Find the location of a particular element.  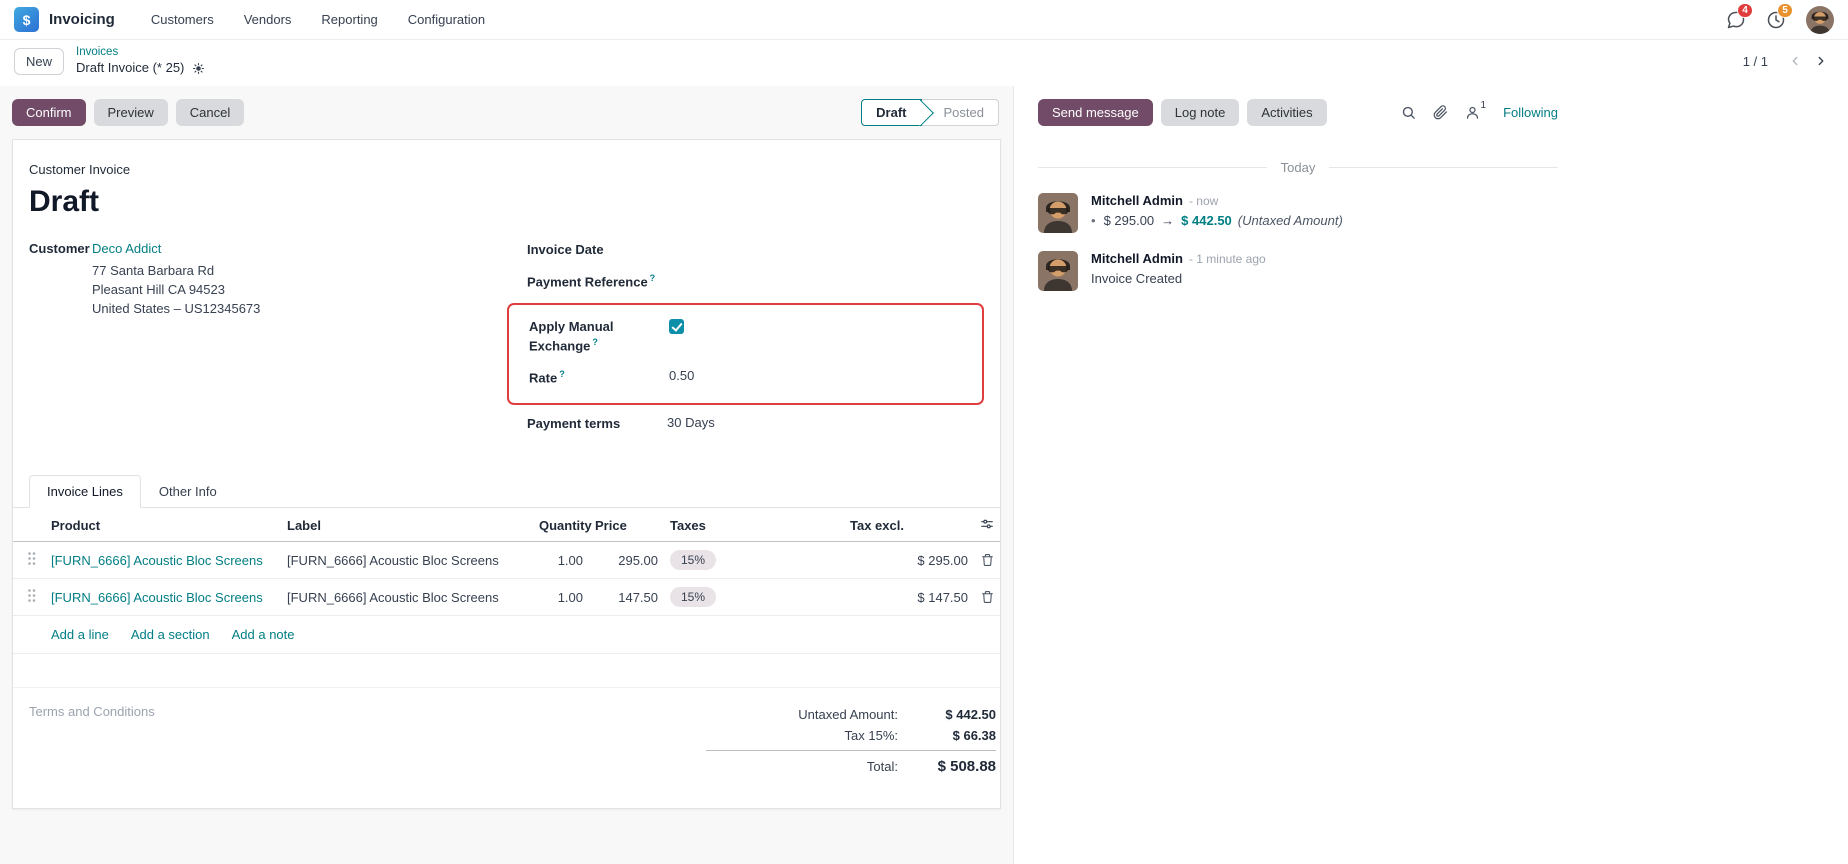

field-payment-terms: Payment terms 30 Days is located at coordinates (755, 424).